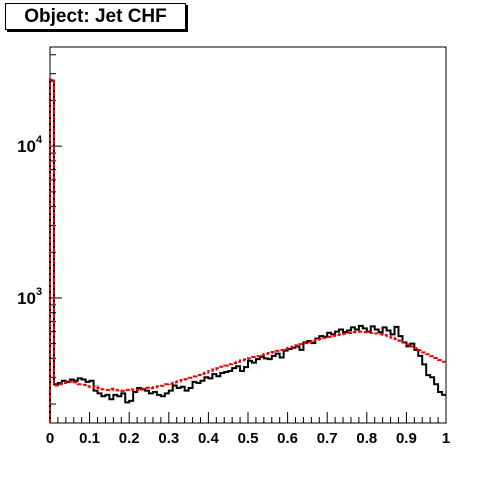 The image size is (496, 477). Describe the element at coordinates (168, 438) in the screenshot. I see `x-tick-label: 0.3` at that location.